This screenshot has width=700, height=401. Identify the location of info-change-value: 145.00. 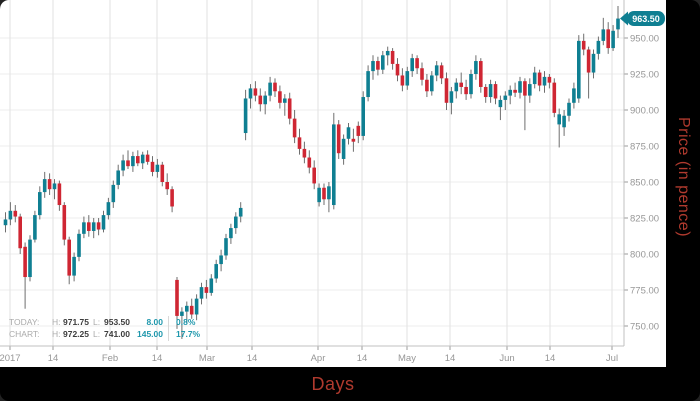
(150, 334).